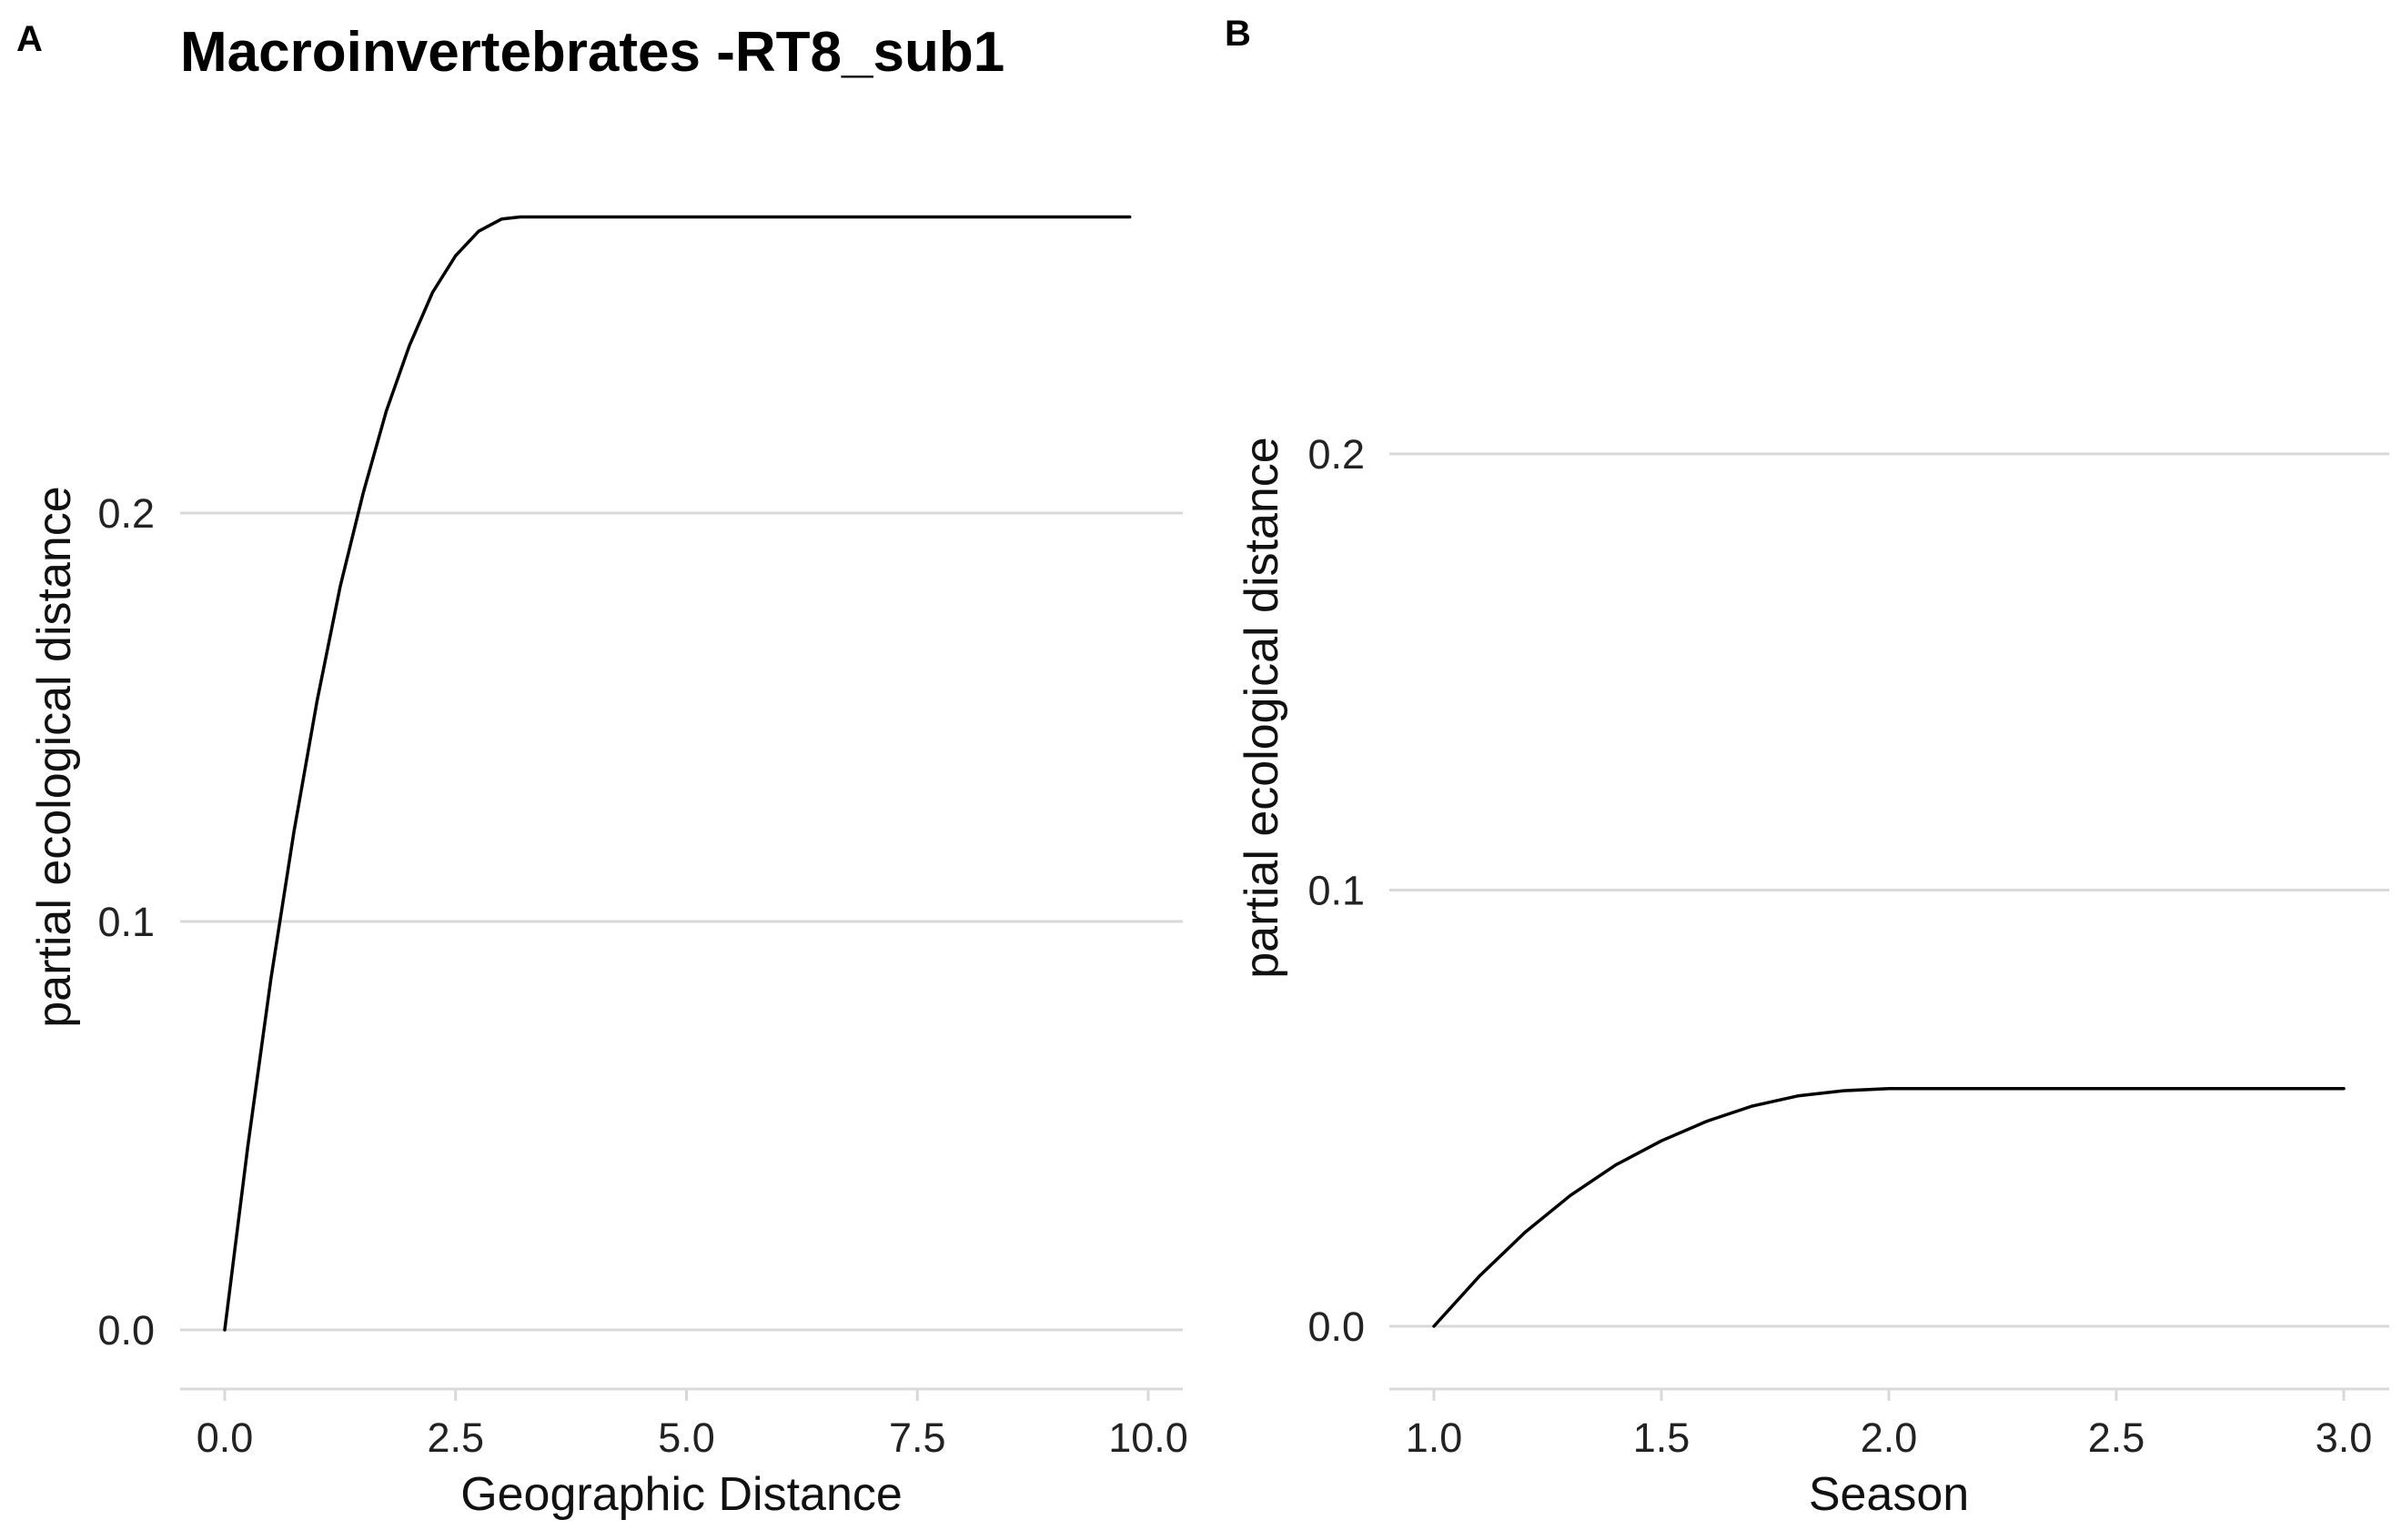 The height and width of the screenshot is (1540, 2402). I want to click on panel-b-x-tick-label: 3.0, so click(2344, 1437).